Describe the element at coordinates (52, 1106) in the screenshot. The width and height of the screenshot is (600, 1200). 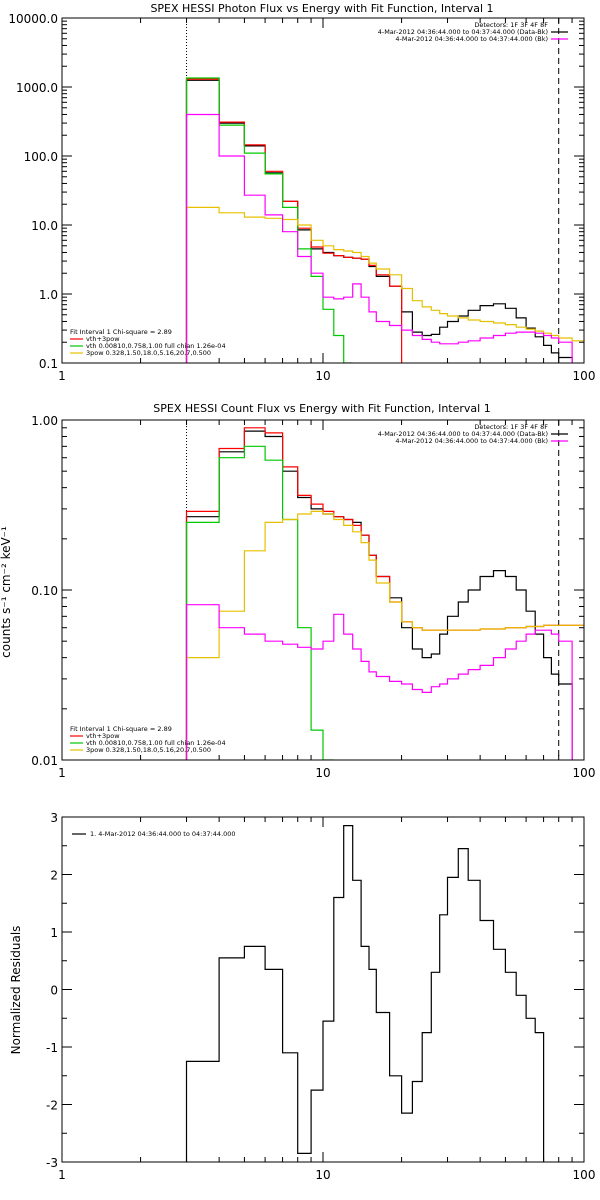
I see `y-tick-label: -2` at that location.